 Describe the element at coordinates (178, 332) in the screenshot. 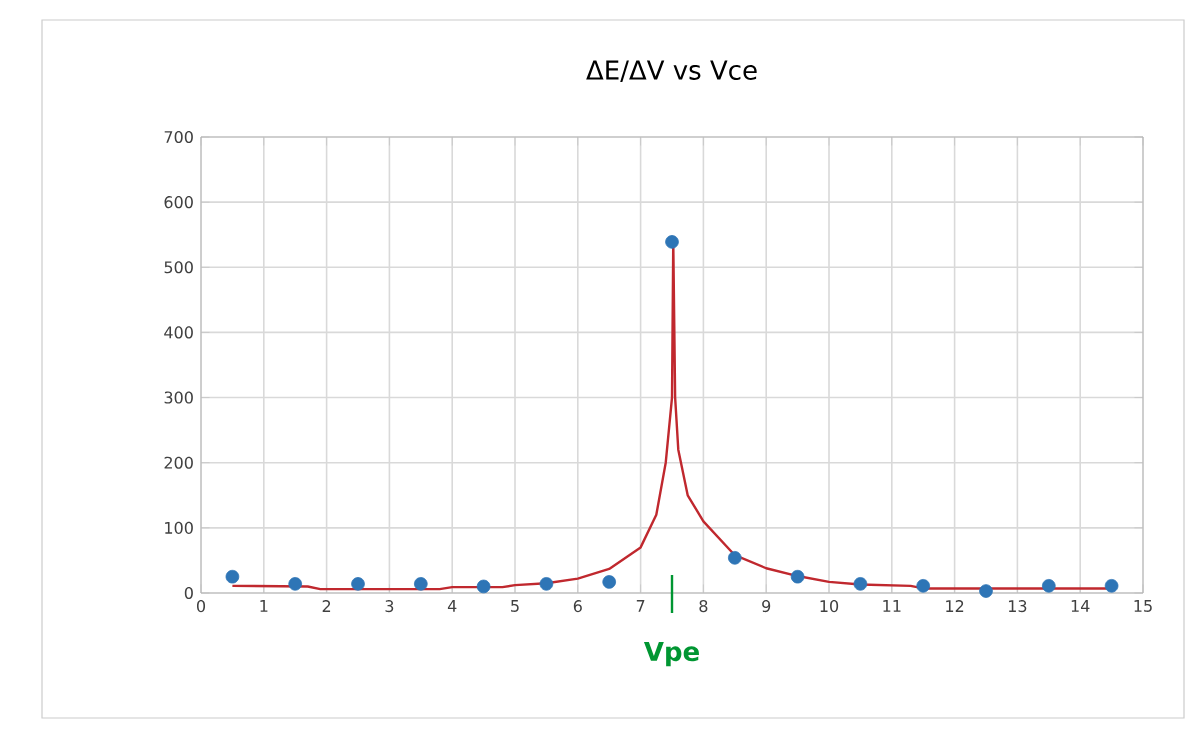

I see `y-tick-label: 400` at that location.